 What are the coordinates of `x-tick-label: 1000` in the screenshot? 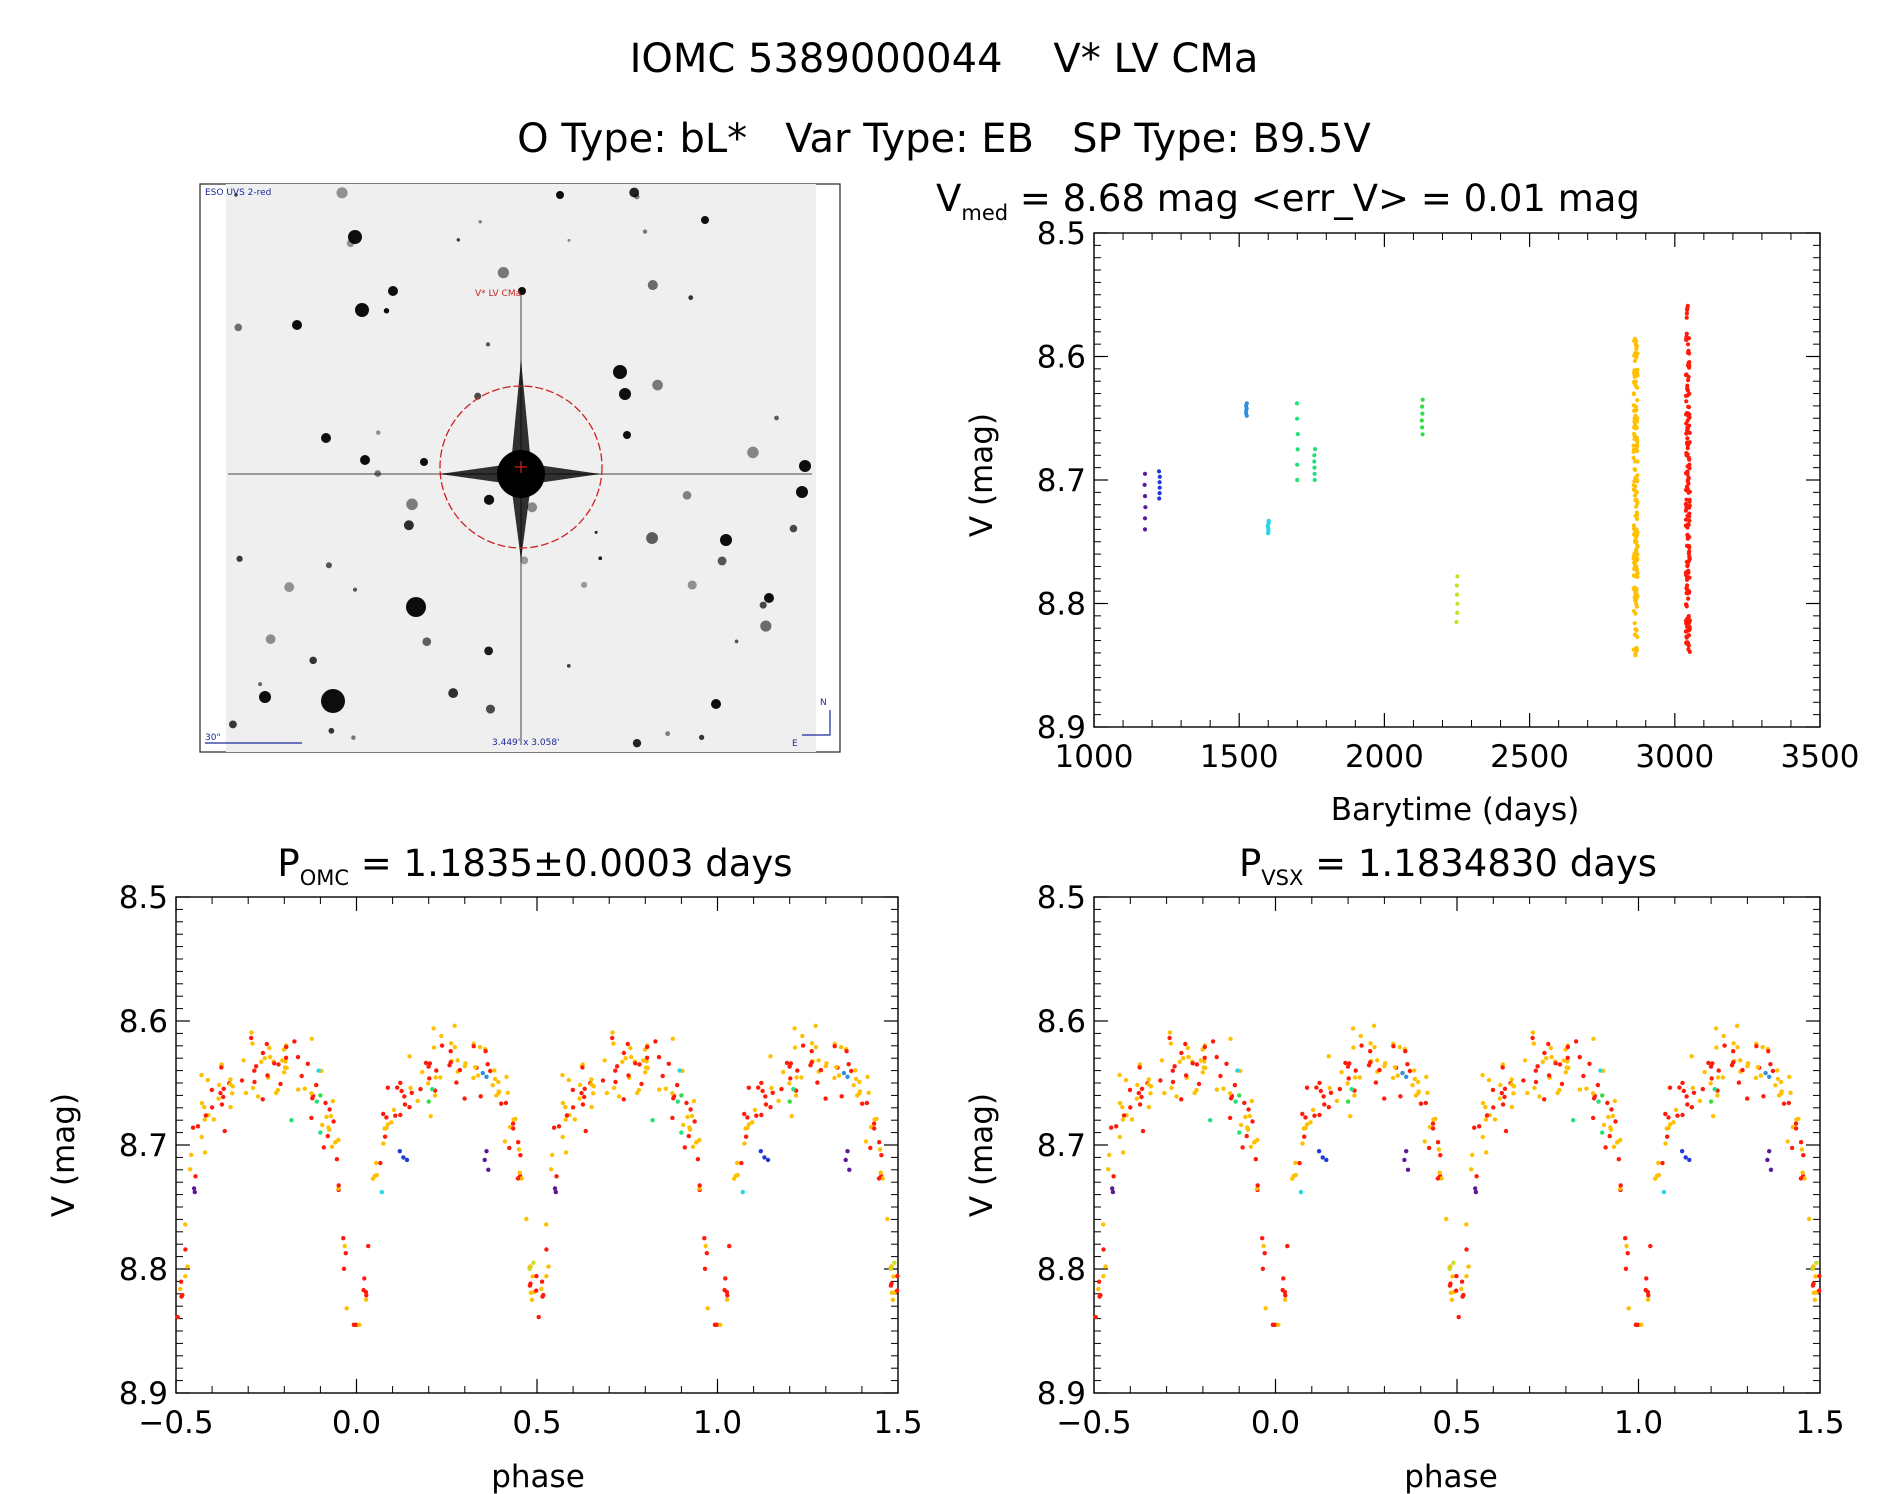 It's located at (1094, 757).